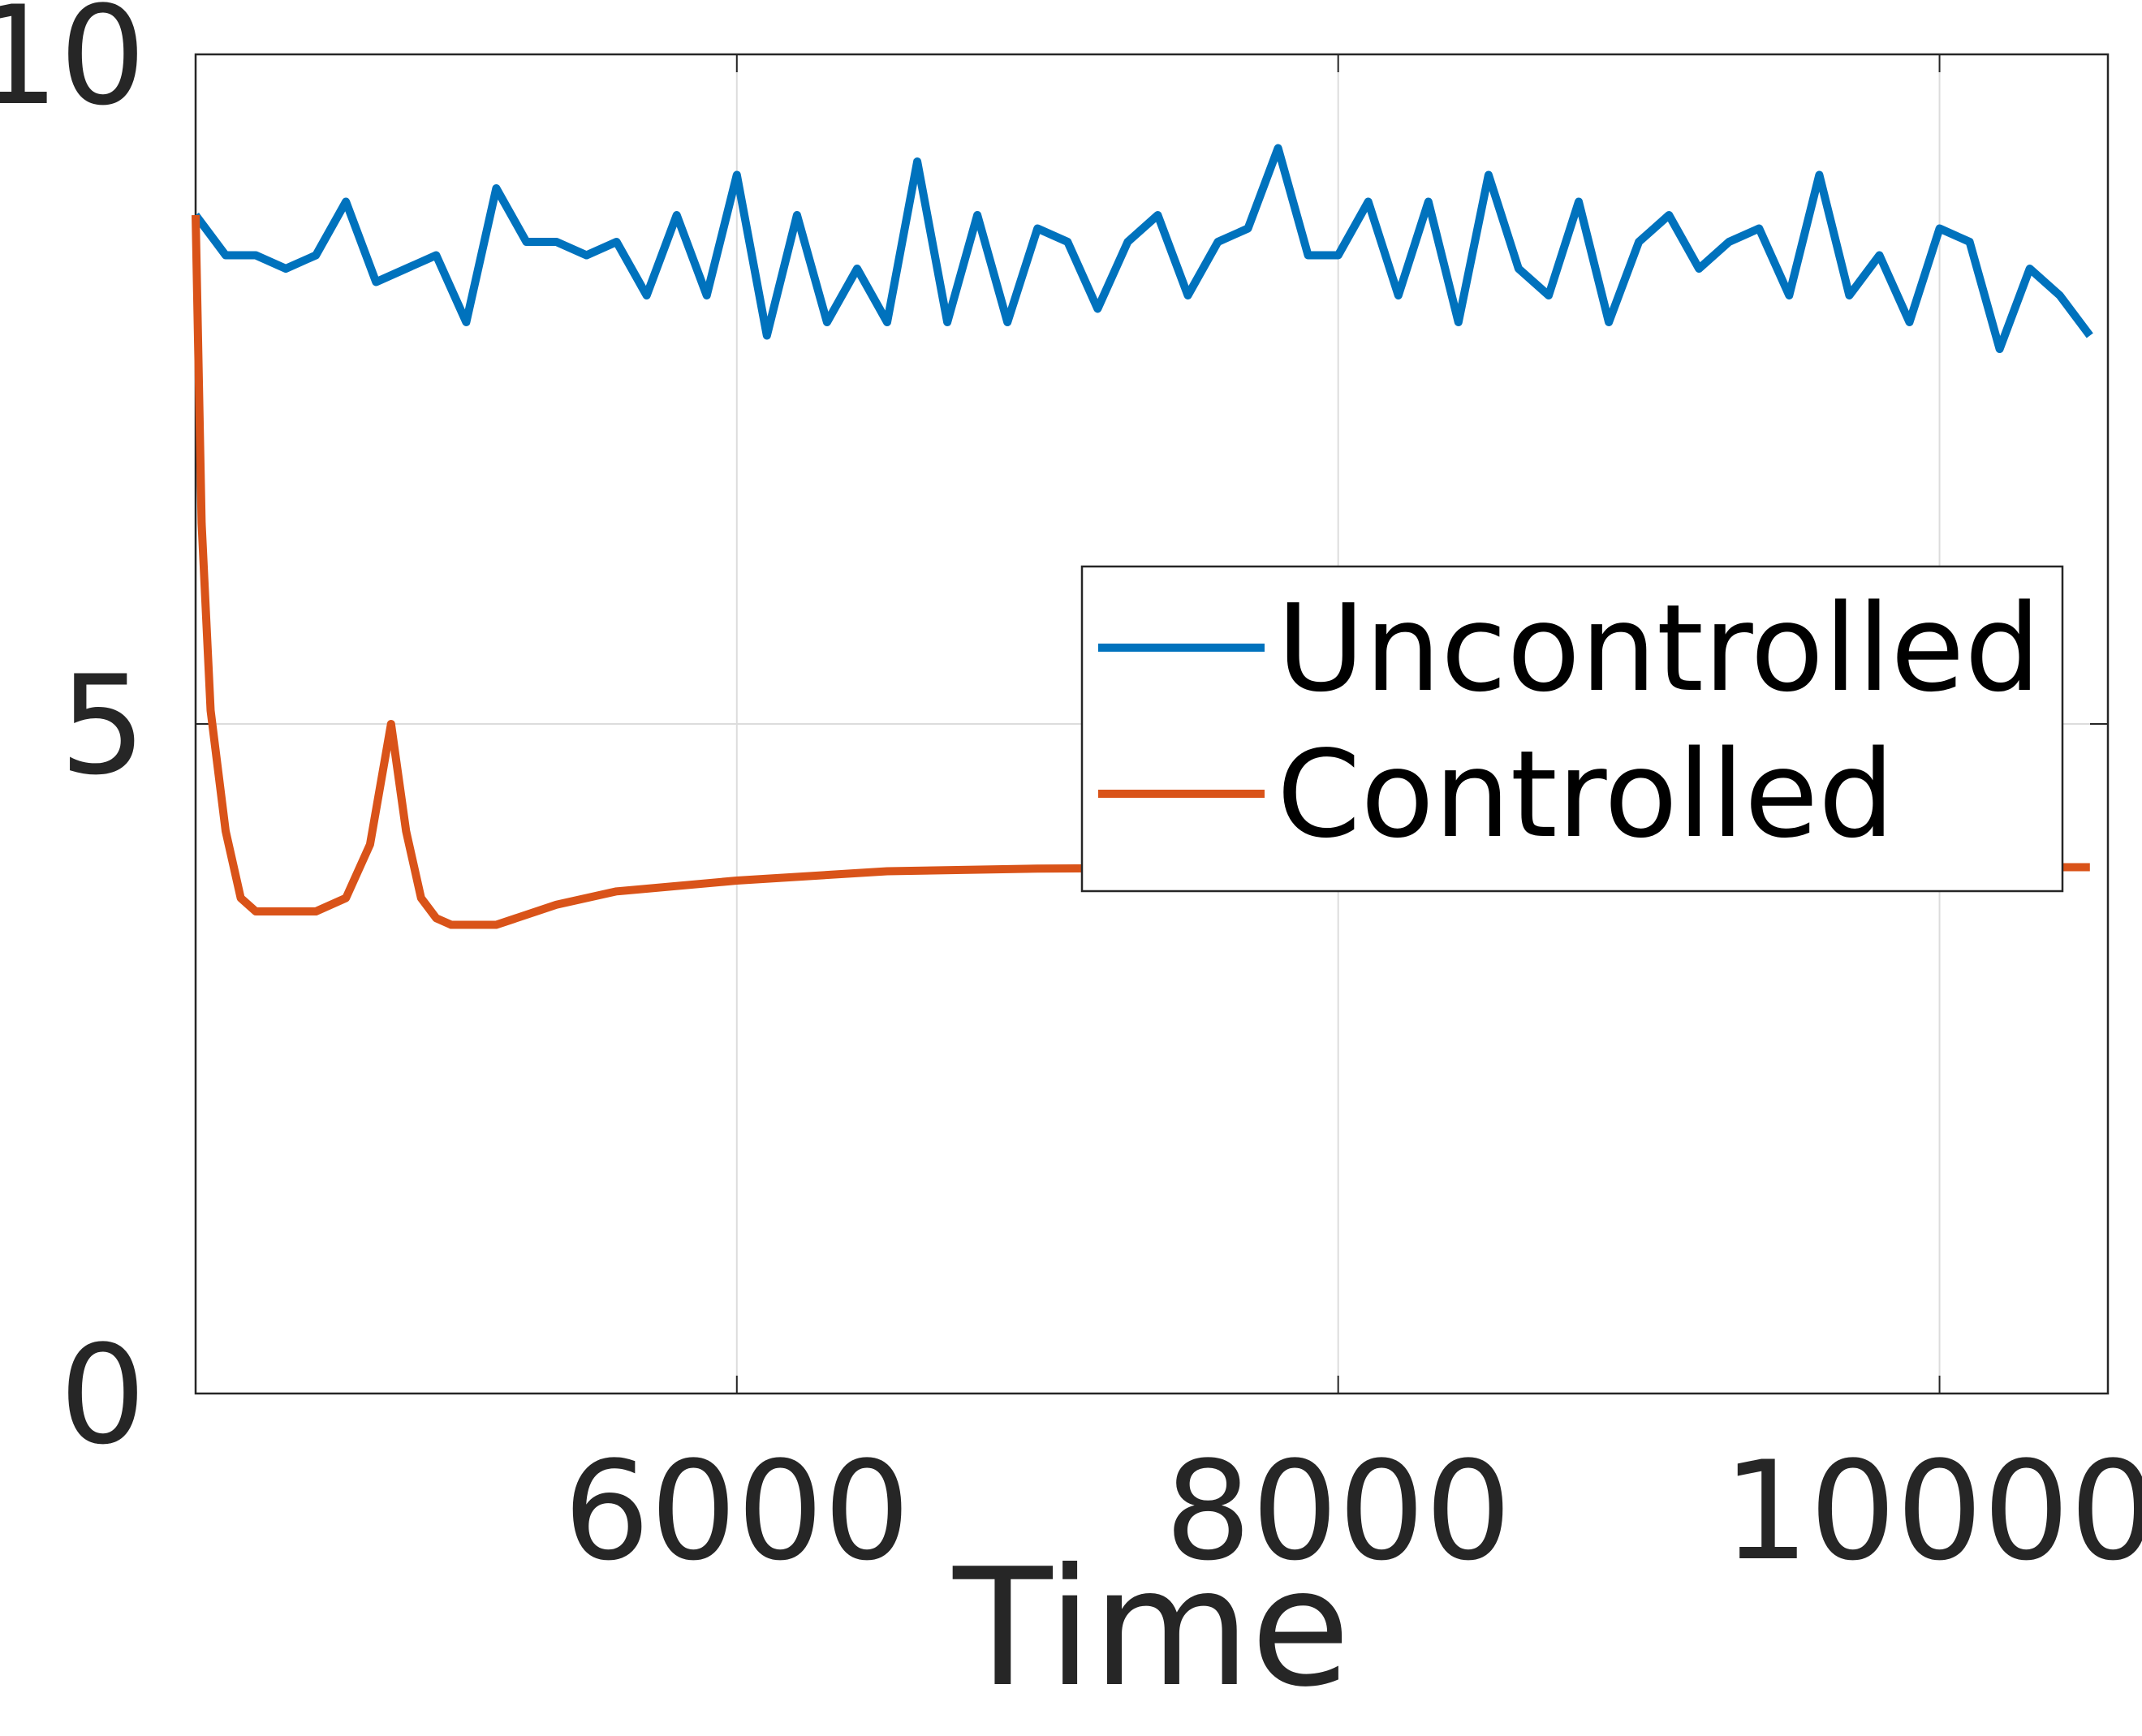 Image resolution: width=2142 pixels, height=1736 pixels. I want to click on legend-label: Controlled, so click(1586, 794).